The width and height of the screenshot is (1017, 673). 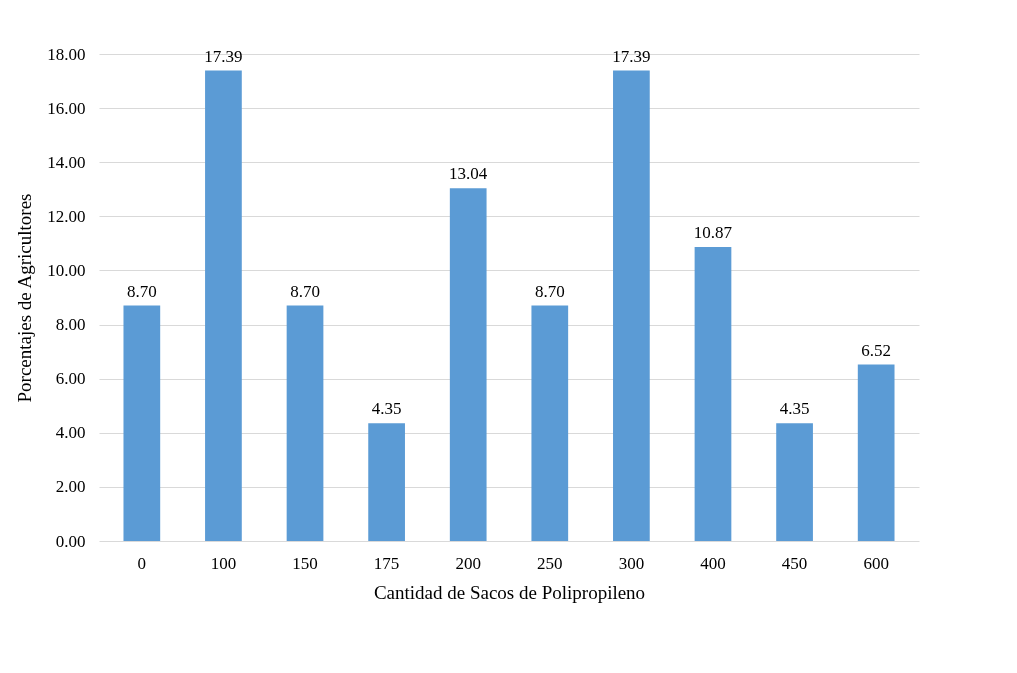 I want to click on x-tick-label: 450, so click(x=794, y=563).